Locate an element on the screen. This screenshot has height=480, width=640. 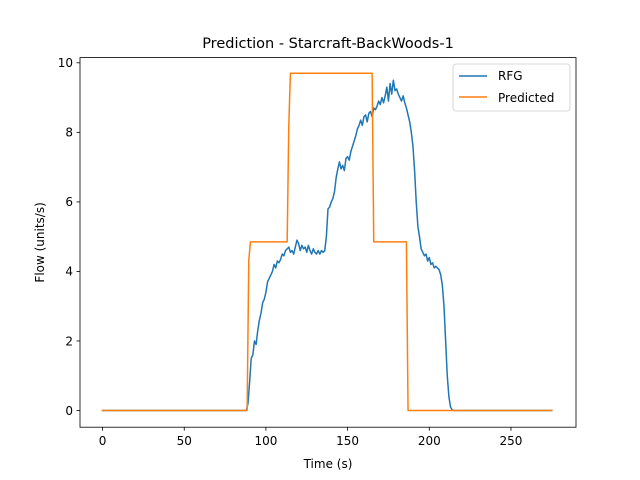
y-tick-label: 0 is located at coordinates (69, 411).